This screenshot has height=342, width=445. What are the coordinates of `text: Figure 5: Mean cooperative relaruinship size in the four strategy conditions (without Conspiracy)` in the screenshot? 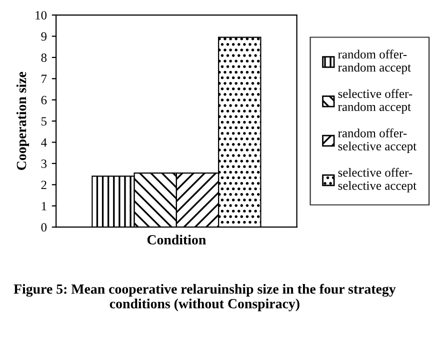 It's located at (205, 298).